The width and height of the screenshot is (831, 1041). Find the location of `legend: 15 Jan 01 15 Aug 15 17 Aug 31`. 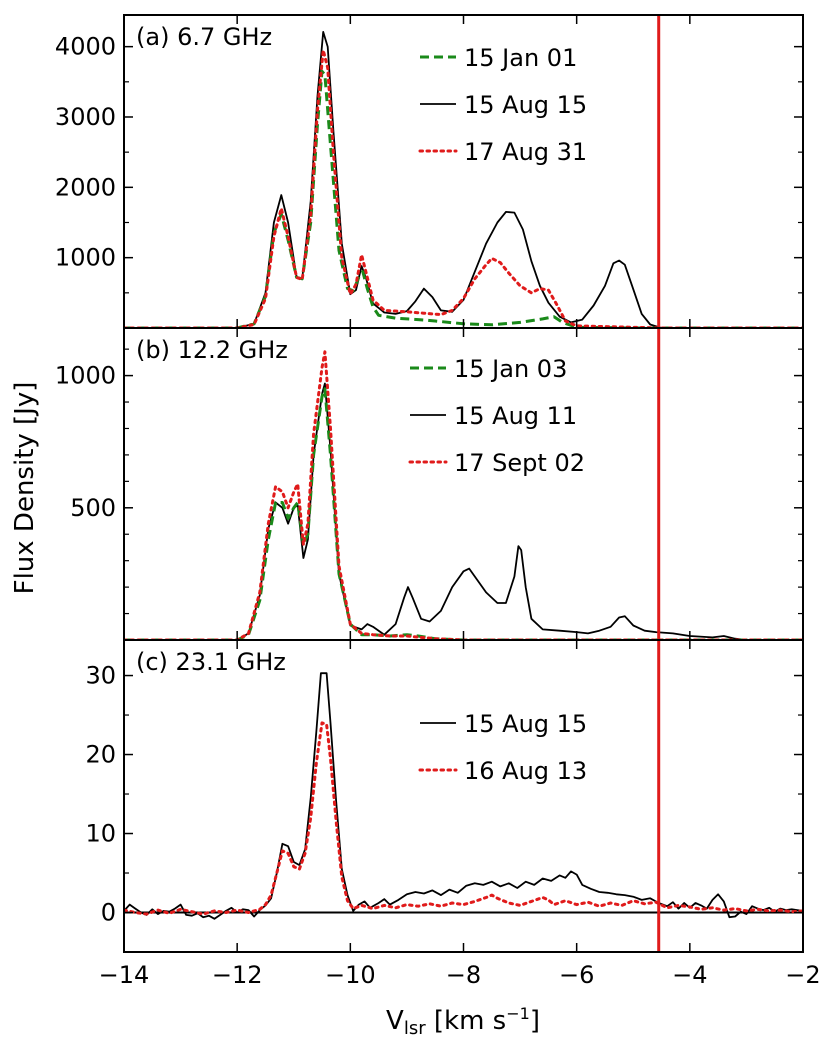

legend: 15 Jan 01 15 Aug 15 17 Aug 31 is located at coordinates (502, 105).